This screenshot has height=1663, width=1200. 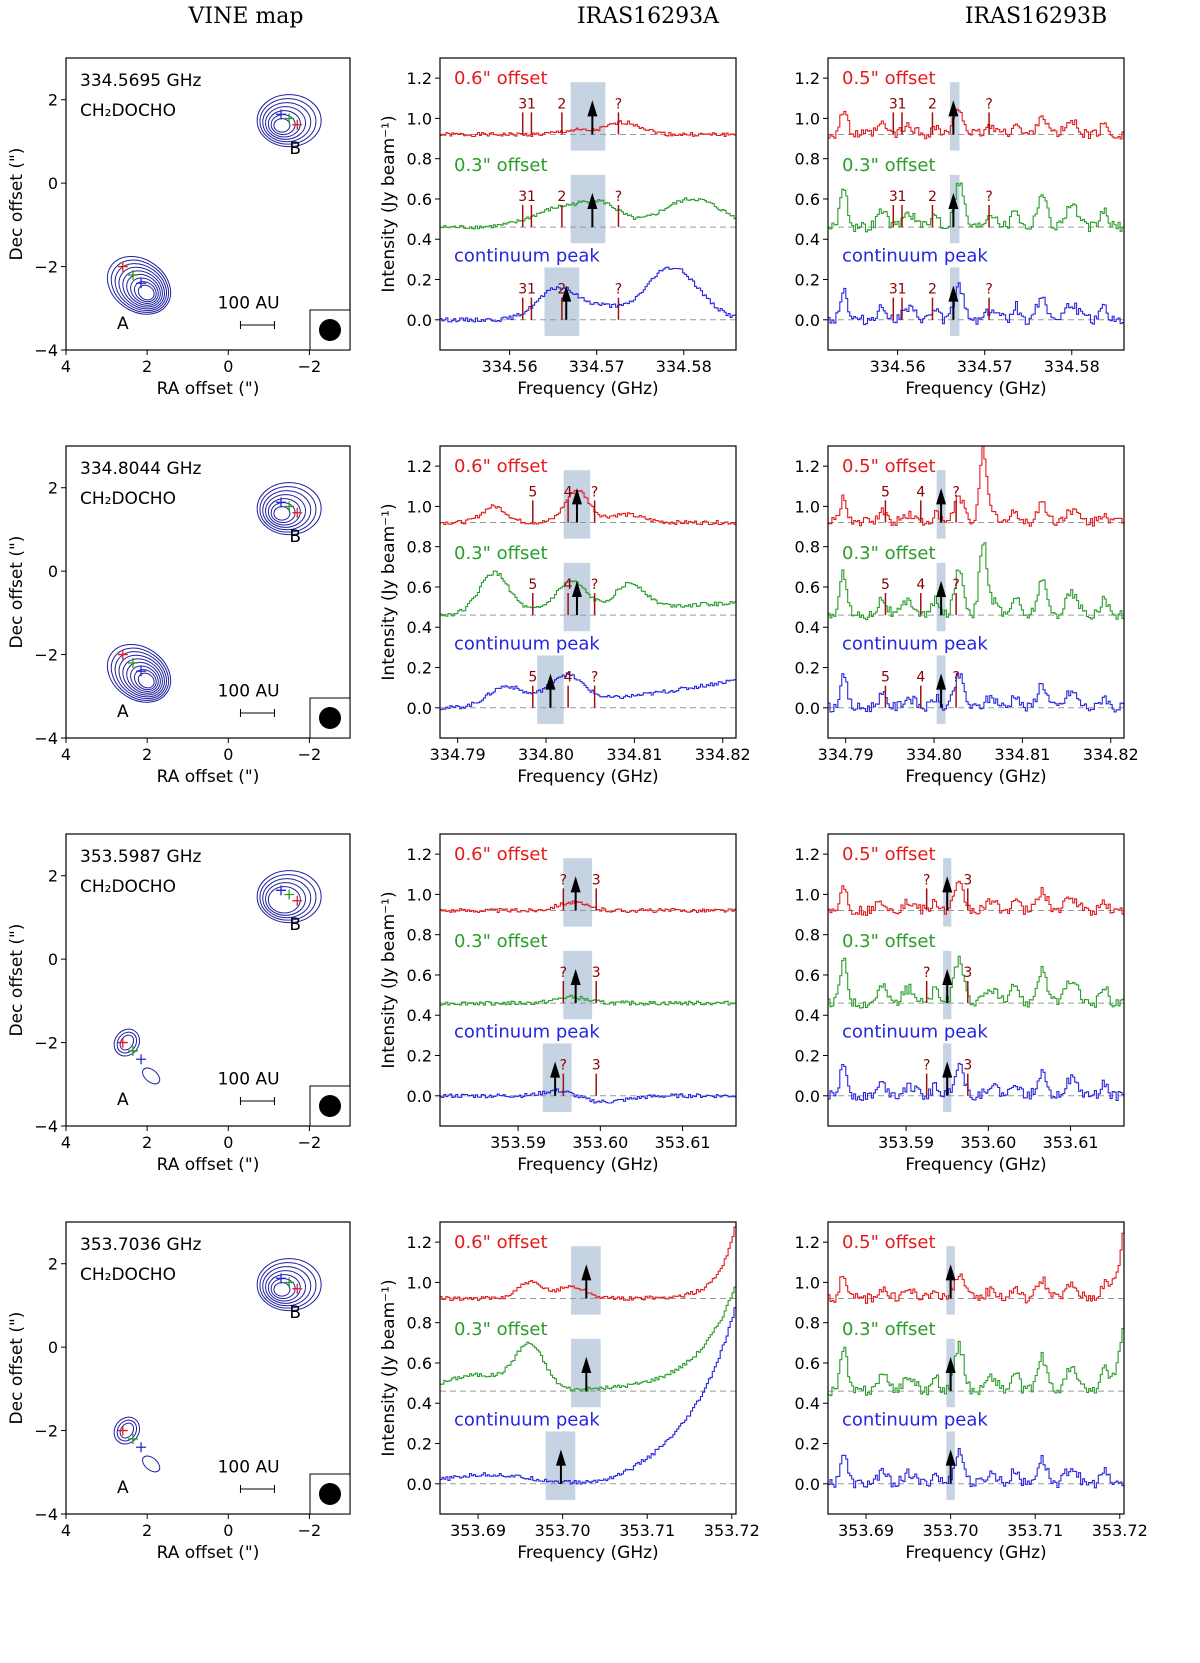 I want to click on freq-tick-label: 353.61, so click(x=1071, y=1142).